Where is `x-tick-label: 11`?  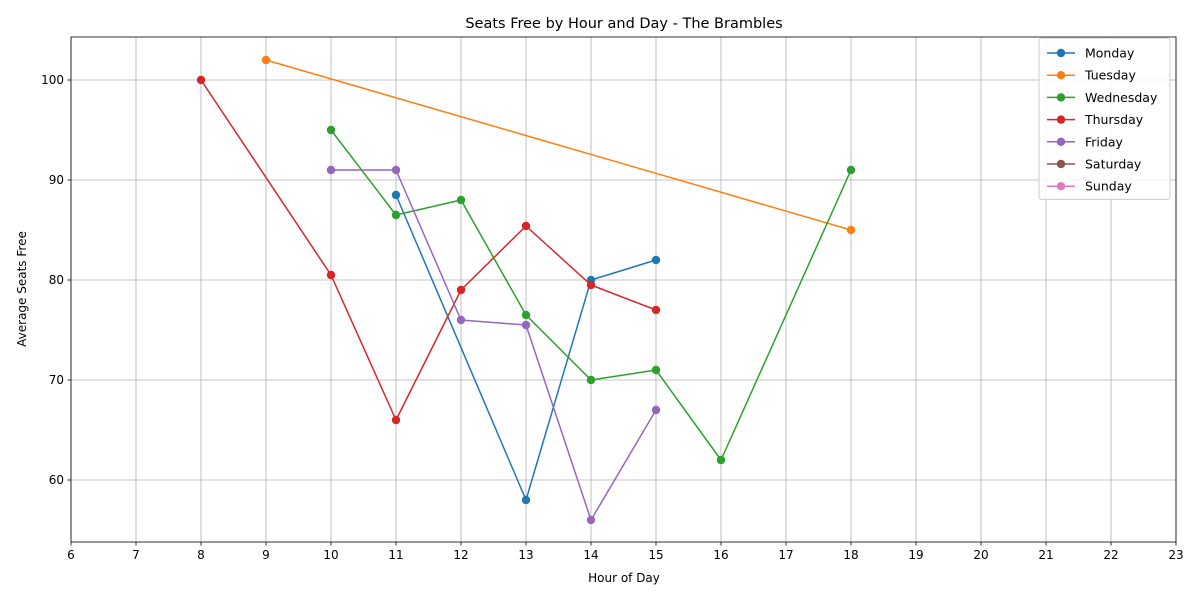
x-tick-label: 11 is located at coordinates (395, 555).